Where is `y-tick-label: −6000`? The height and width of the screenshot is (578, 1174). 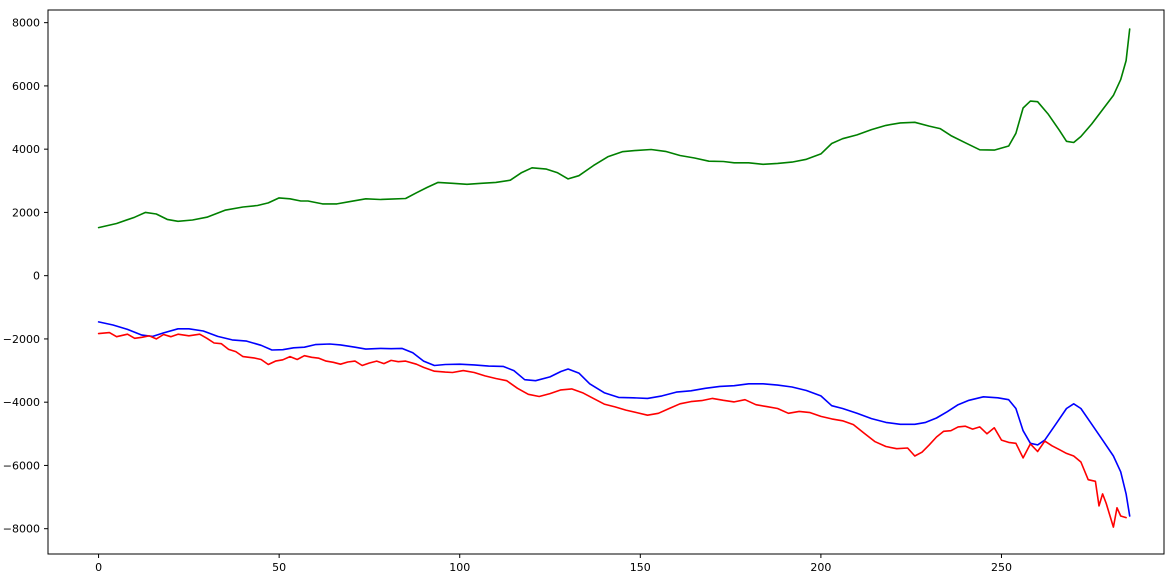 y-tick-label: −6000 is located at coordinates (21, 465).